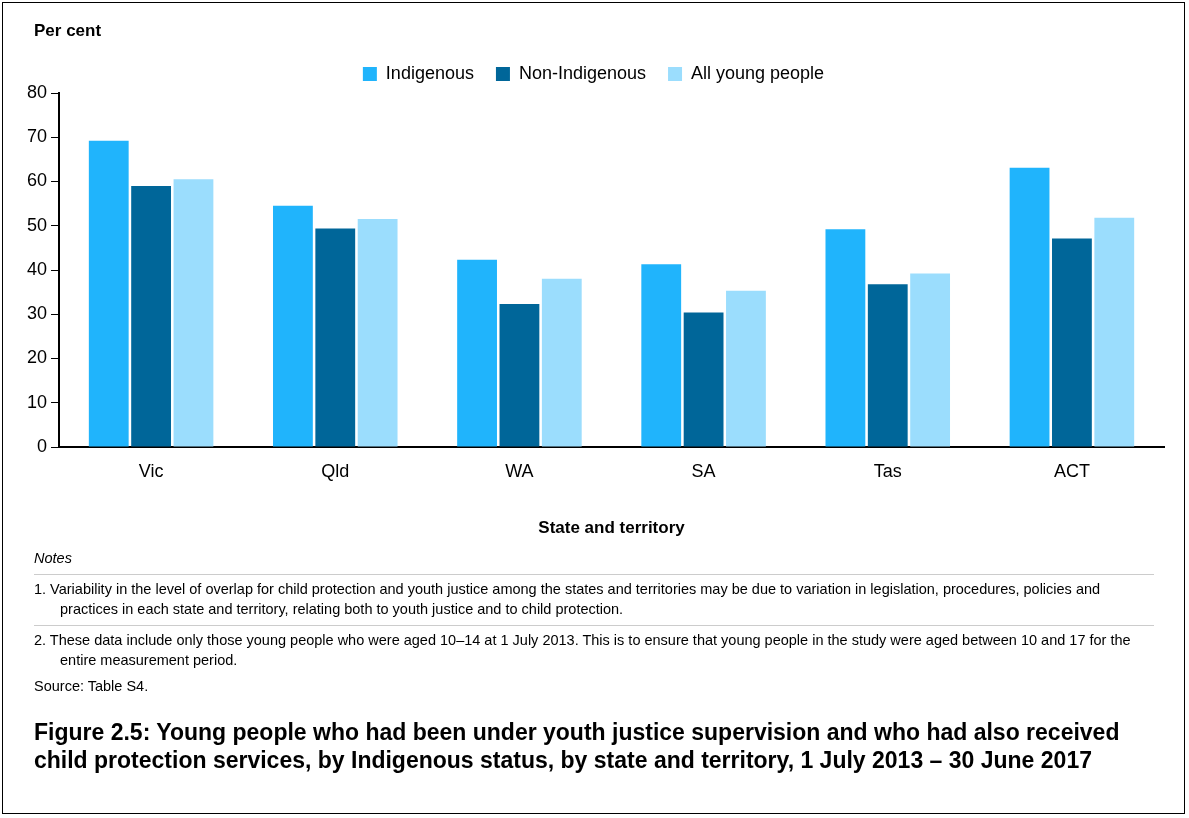 The width and height of the screenshot is (1189, 818). What do you see at coordinates (582, 72) in the screenshot?
I see `legend-label: Non-Indigenous` at bounding box center [582, 72].